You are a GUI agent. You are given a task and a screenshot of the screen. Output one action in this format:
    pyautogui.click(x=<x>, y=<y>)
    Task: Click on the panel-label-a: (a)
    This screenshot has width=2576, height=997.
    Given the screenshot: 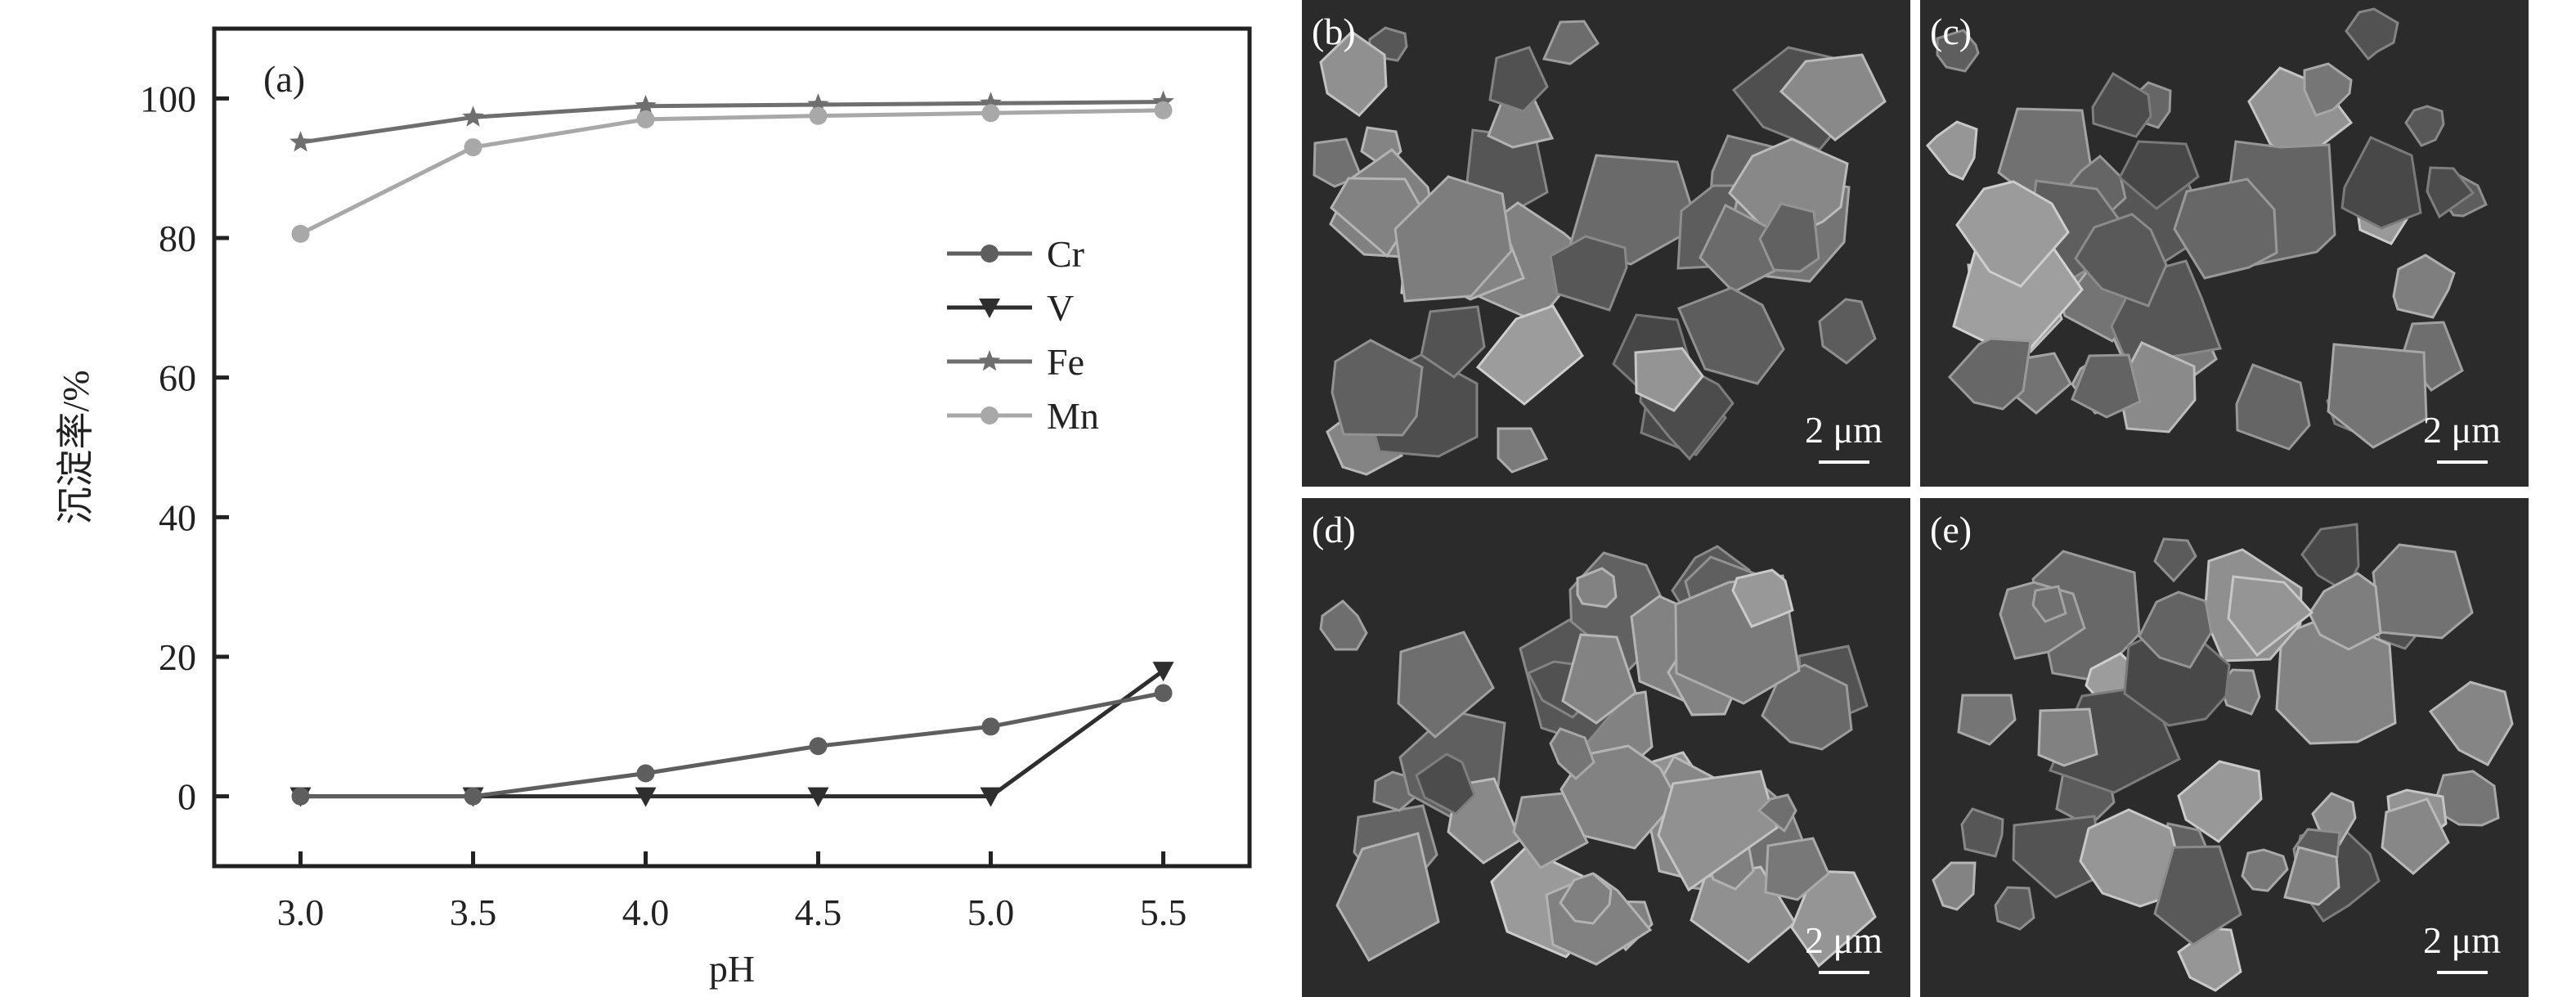 What is the action you would take?
    pyautogui.click(x=284, y=79)
    